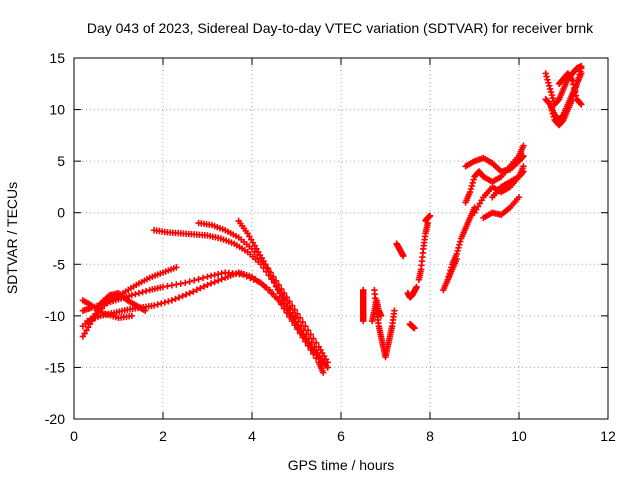  What do you see at coordinates (12, 238) in the screenshot?
I see `y-axis-label: SDTVAR / TECUs` at bounding box center [12, 238].